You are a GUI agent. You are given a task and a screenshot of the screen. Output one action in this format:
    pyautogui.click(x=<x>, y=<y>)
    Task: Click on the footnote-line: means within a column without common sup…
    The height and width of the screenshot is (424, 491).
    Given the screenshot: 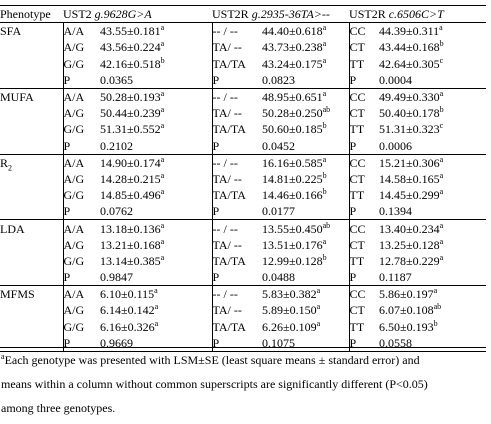 What is the action you would take?
    pyautogui.click(x=243, y=384)
    